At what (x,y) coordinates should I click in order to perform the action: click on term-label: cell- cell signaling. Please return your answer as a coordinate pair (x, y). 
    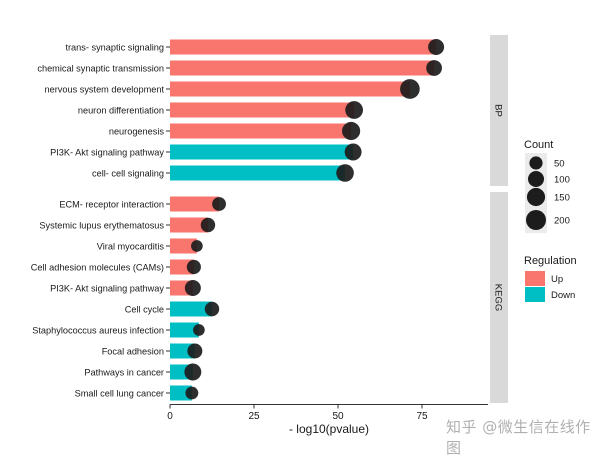
    Looking at the image, I should click on (128, 173).